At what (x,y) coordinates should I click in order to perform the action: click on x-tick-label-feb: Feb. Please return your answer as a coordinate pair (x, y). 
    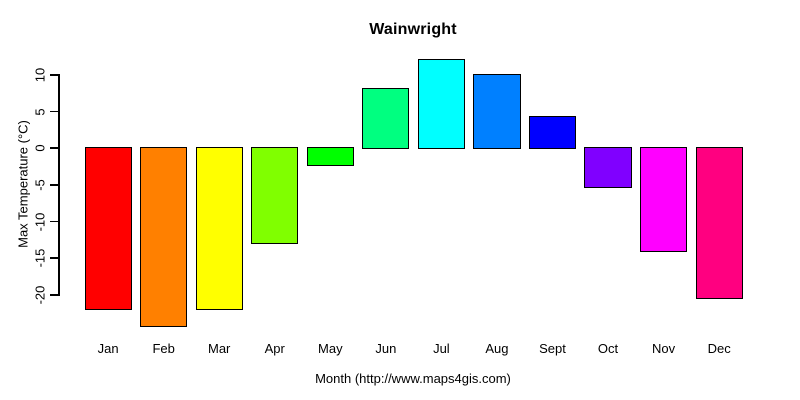
    Looking at the image, I should click on (163, 348).